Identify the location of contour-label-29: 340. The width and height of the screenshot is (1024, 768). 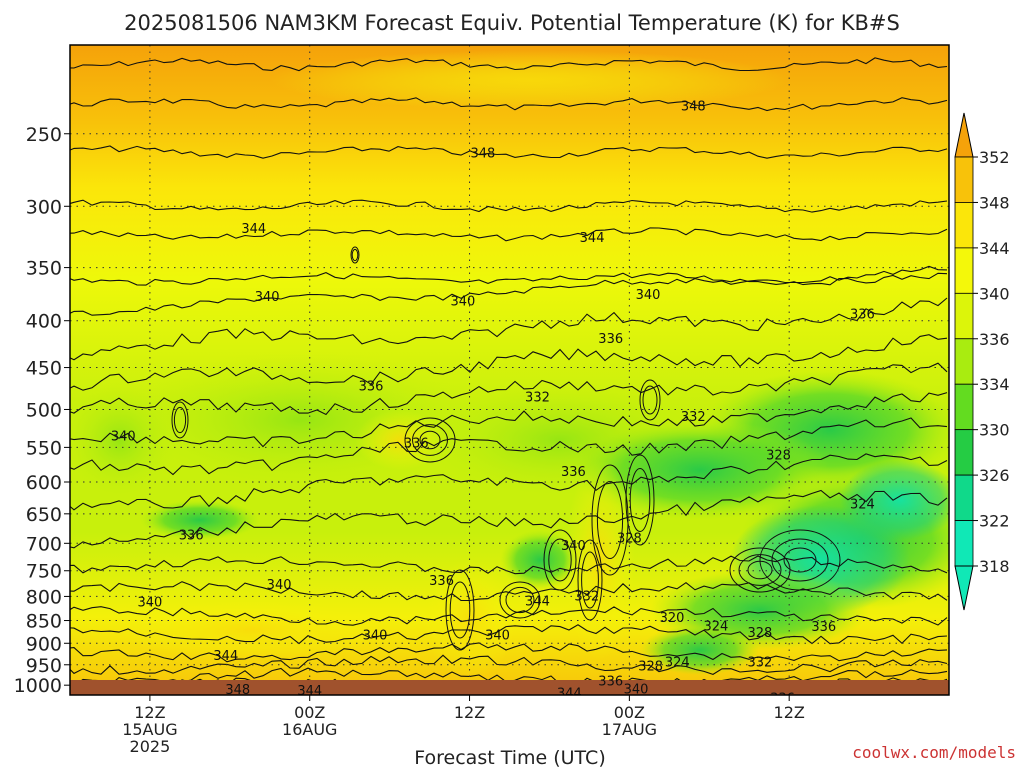
(375, 635).